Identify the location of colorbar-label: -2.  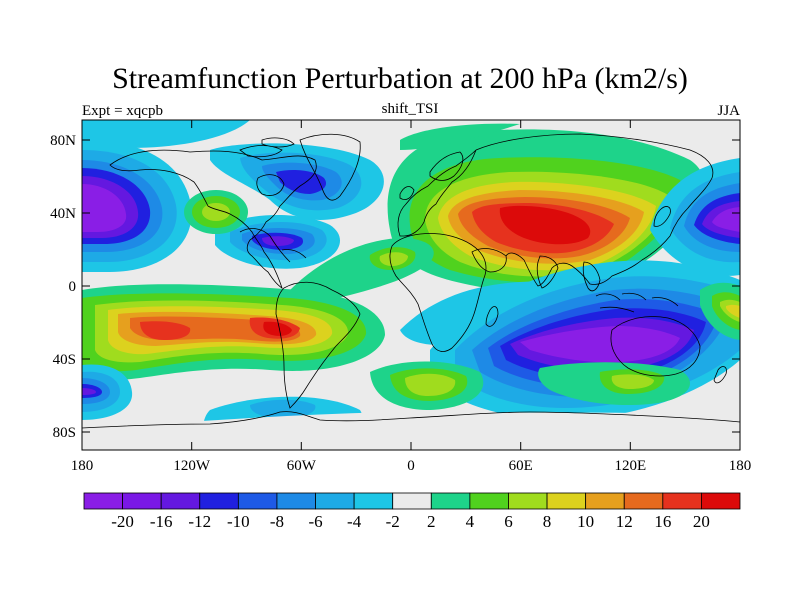
(393, 521).